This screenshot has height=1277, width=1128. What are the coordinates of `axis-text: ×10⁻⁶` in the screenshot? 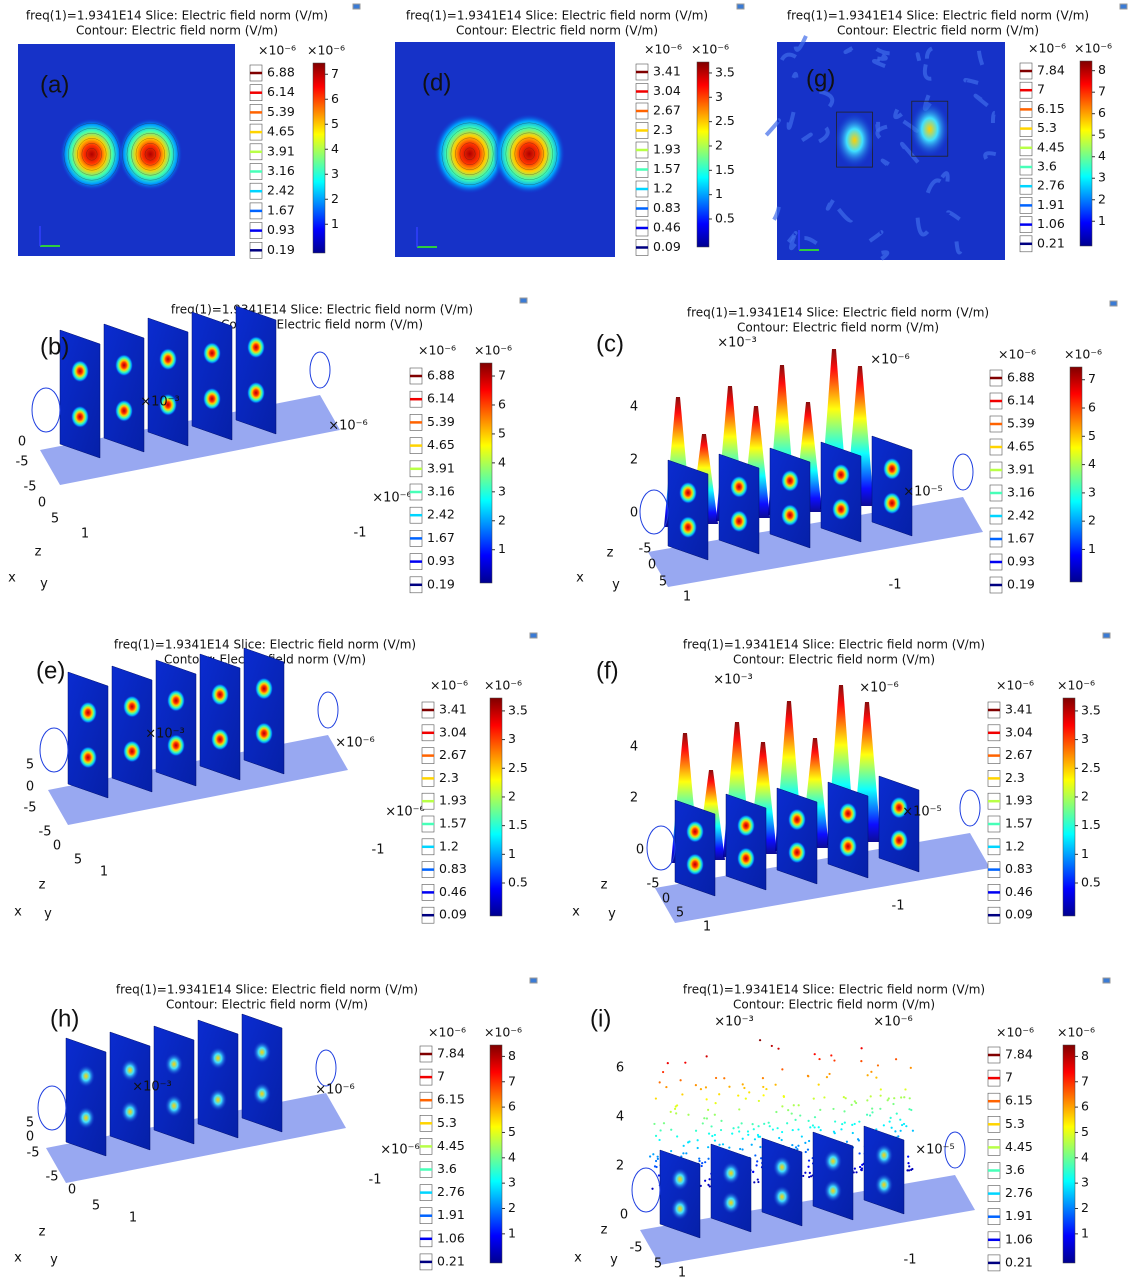 It's located at (335, 1090).